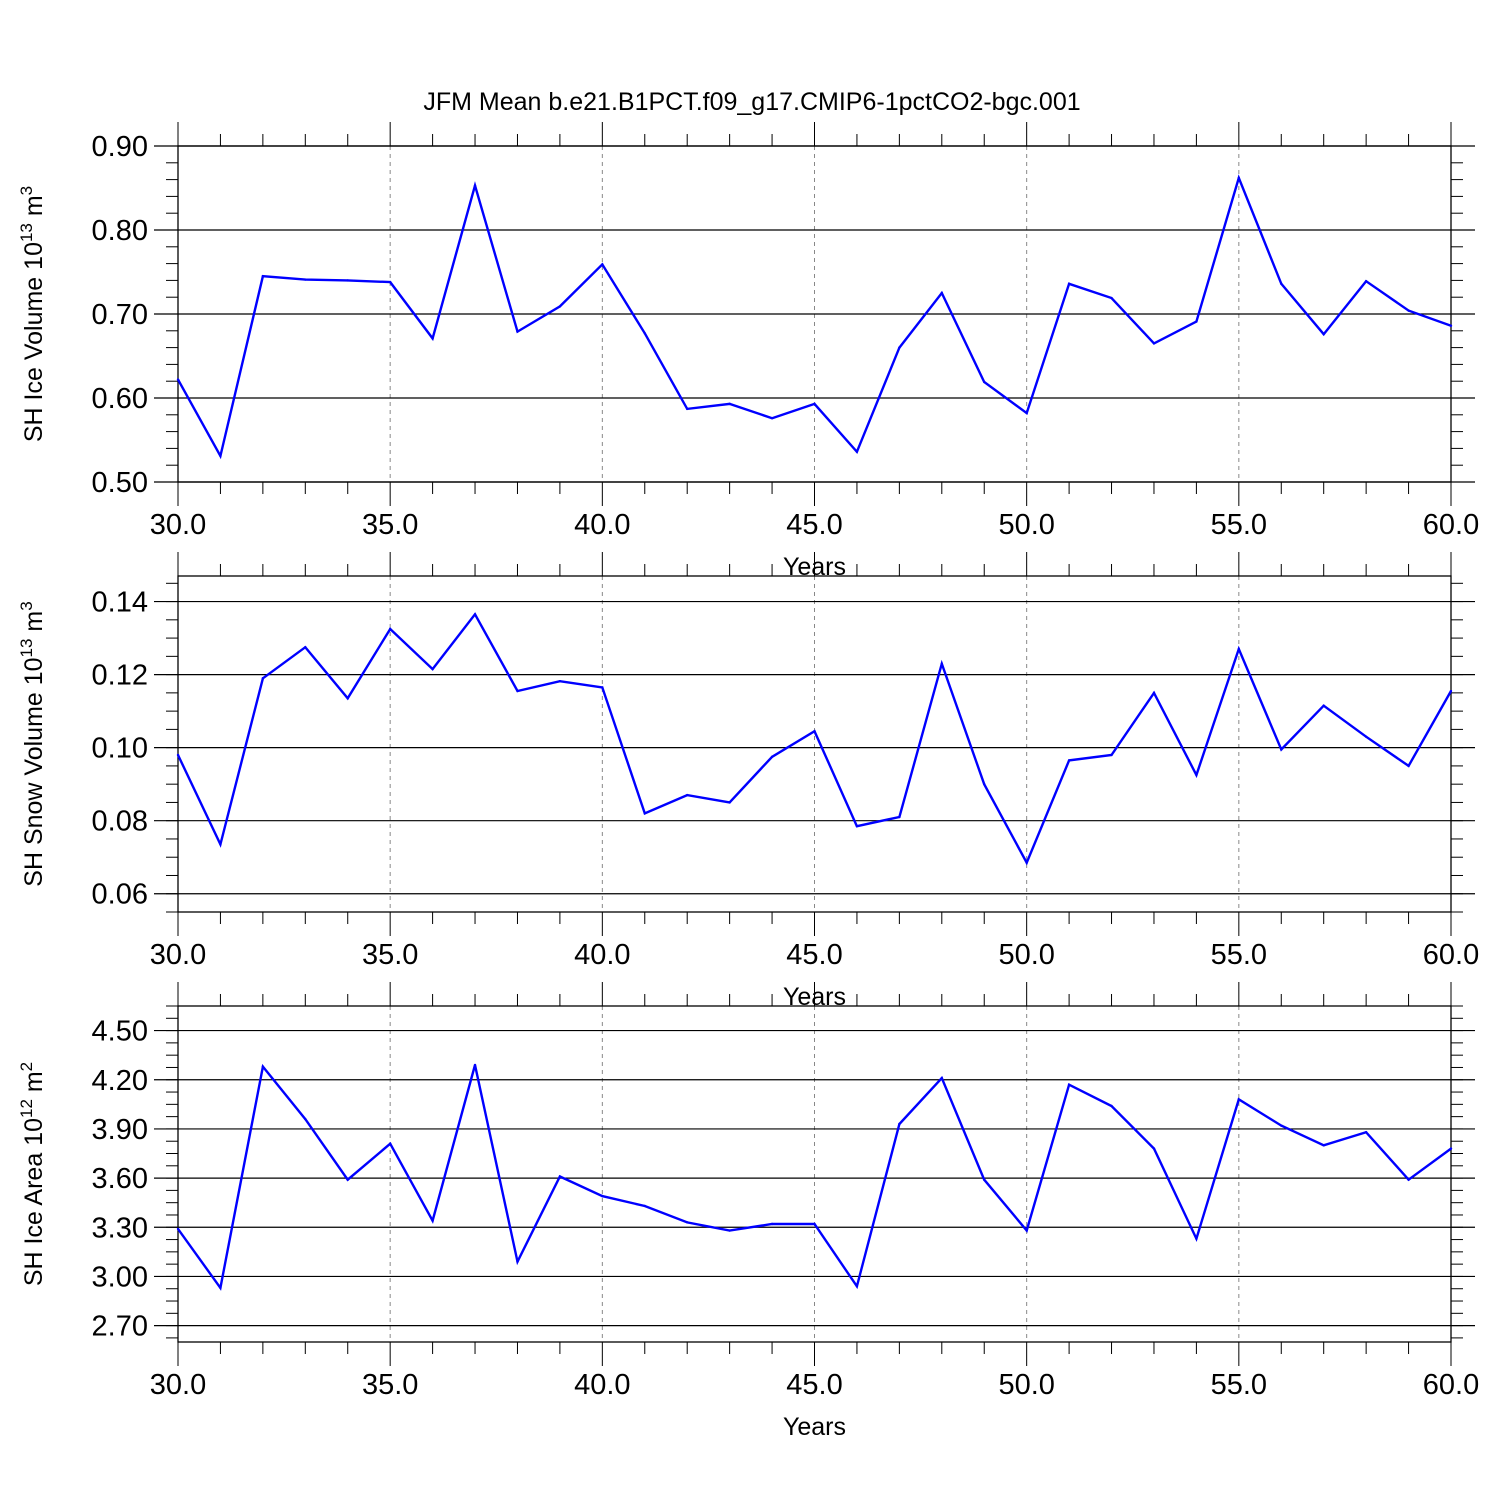 This screenshot has width=1500, height=1500. Describe the element at coordinates (120, 1130) in the screenshot. I see `y-tick-label: 3.90` at that location.